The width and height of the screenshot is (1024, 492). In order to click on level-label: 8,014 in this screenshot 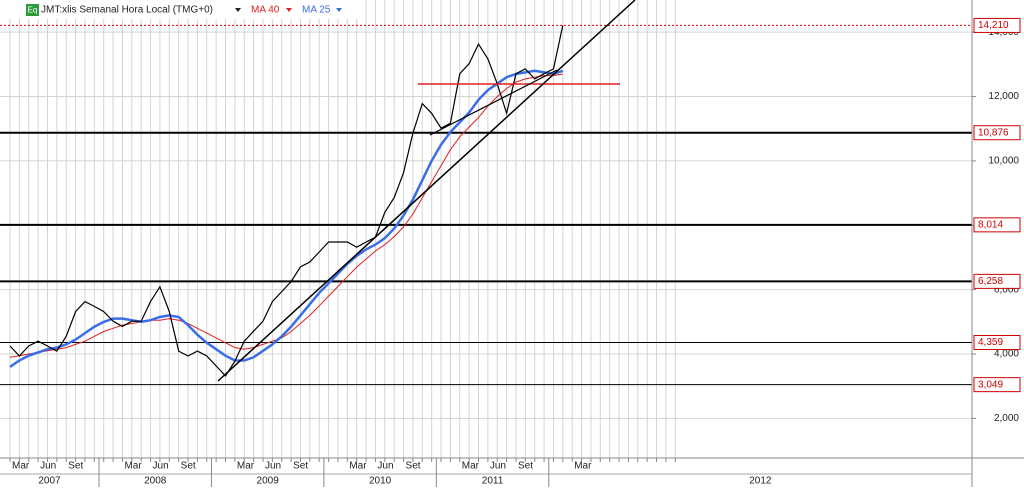, I will do `click(990, 224)`.